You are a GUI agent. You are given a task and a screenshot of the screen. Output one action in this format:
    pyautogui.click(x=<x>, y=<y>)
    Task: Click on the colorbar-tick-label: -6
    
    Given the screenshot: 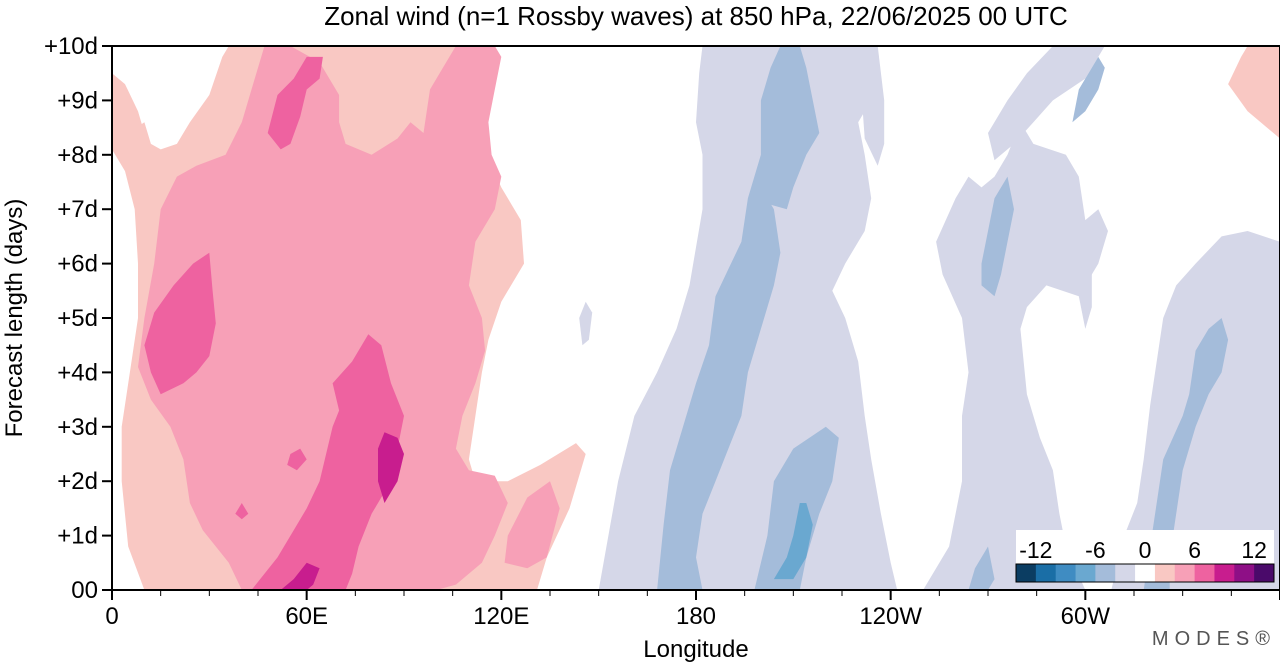 What is the action you would take?
    pyautogui.click(x=1095, y=550)
    